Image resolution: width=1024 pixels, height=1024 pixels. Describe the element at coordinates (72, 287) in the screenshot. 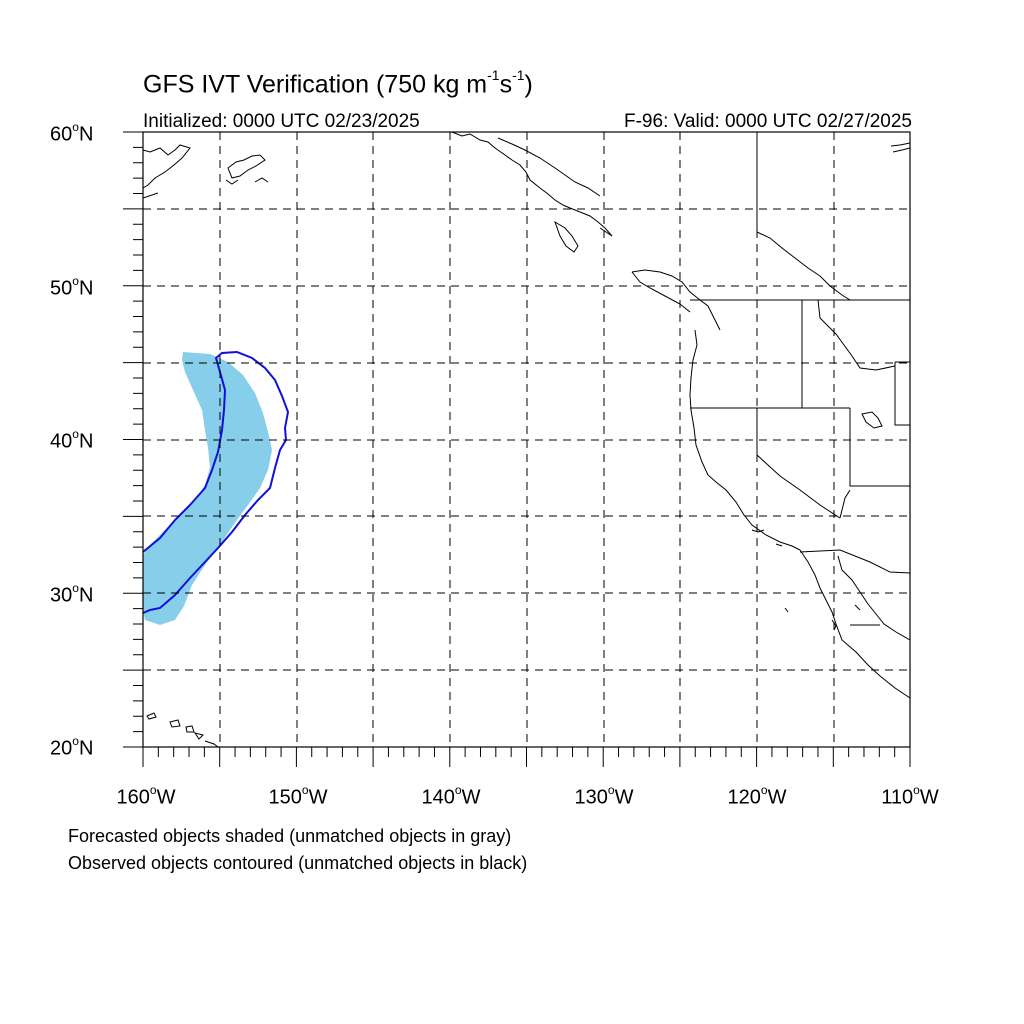

I see `lat-label-50n: 50oN` at that location.